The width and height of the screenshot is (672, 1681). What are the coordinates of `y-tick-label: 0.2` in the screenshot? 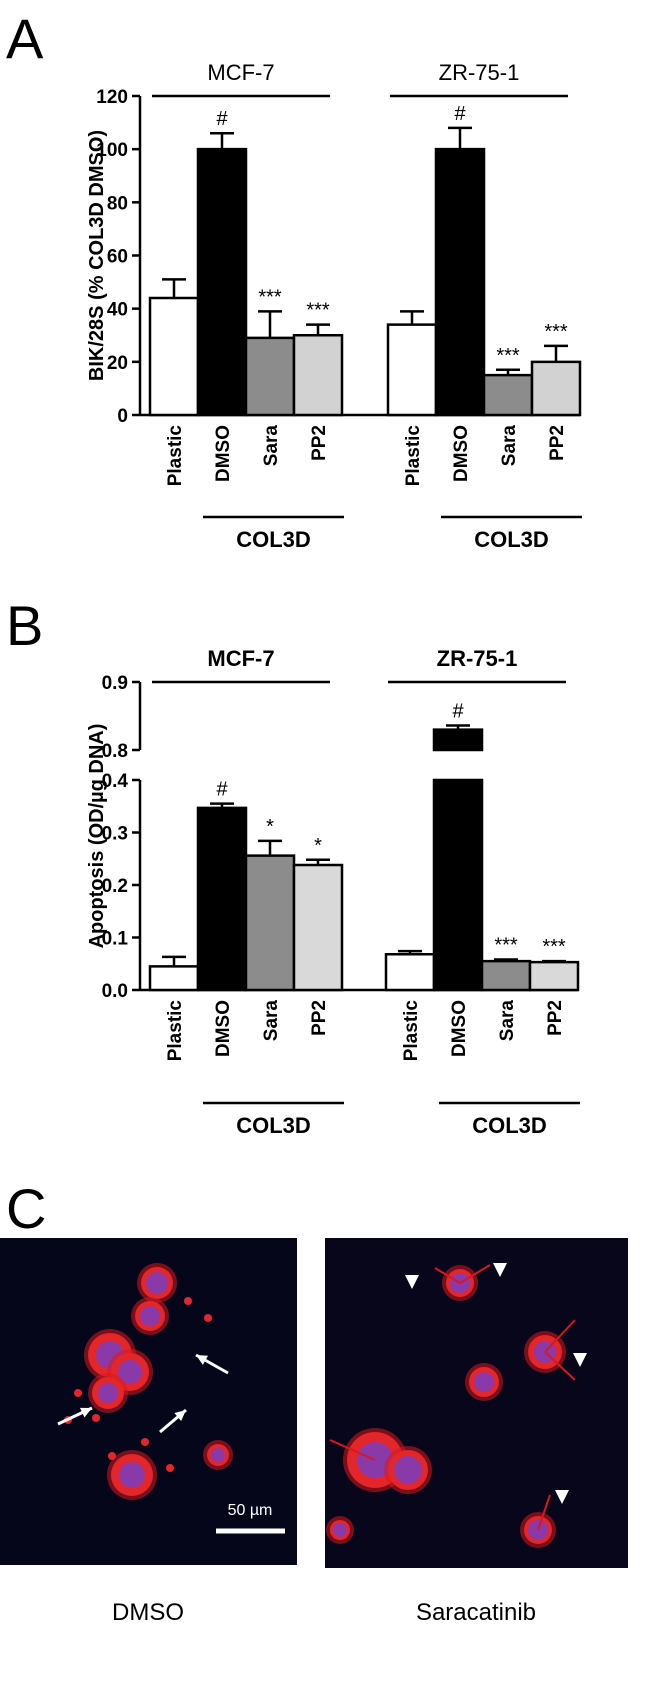 It's located at (115, 886).